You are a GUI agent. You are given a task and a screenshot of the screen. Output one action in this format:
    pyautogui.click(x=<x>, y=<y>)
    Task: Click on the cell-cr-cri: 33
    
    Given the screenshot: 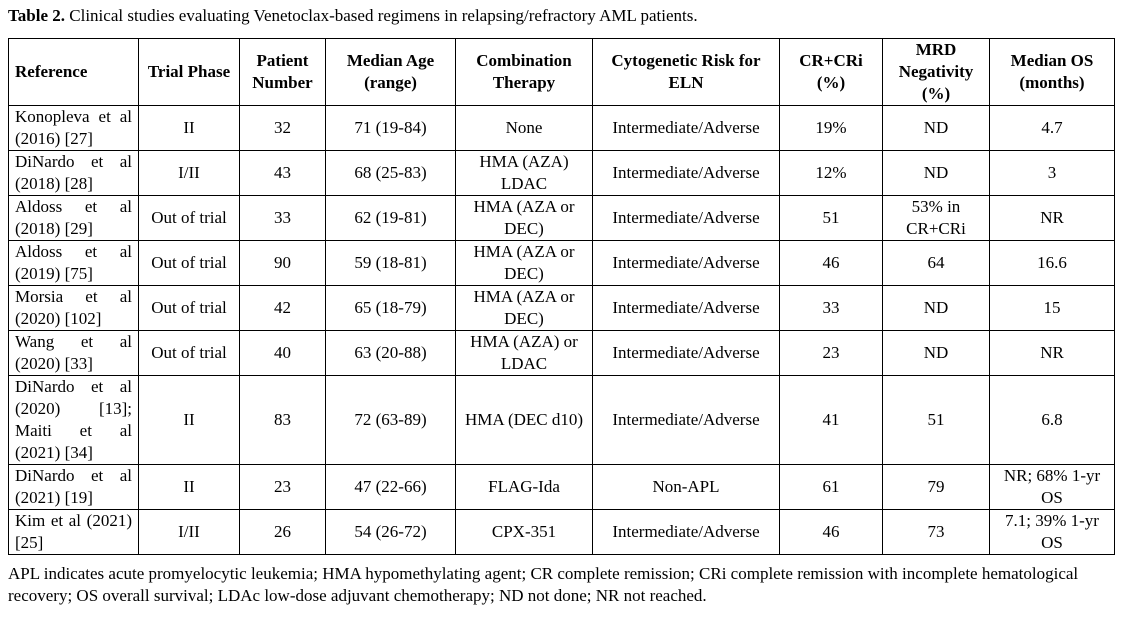 What is the action you would take?
    pyautogui.click(x=831, y=308)
    